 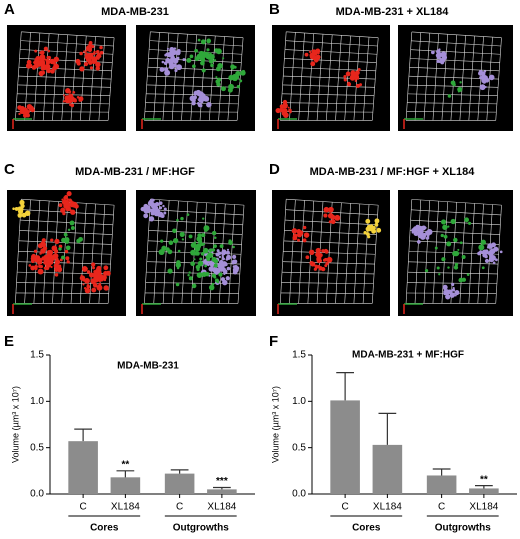 I want to click on significance: ***, so click(x=222, y=481).